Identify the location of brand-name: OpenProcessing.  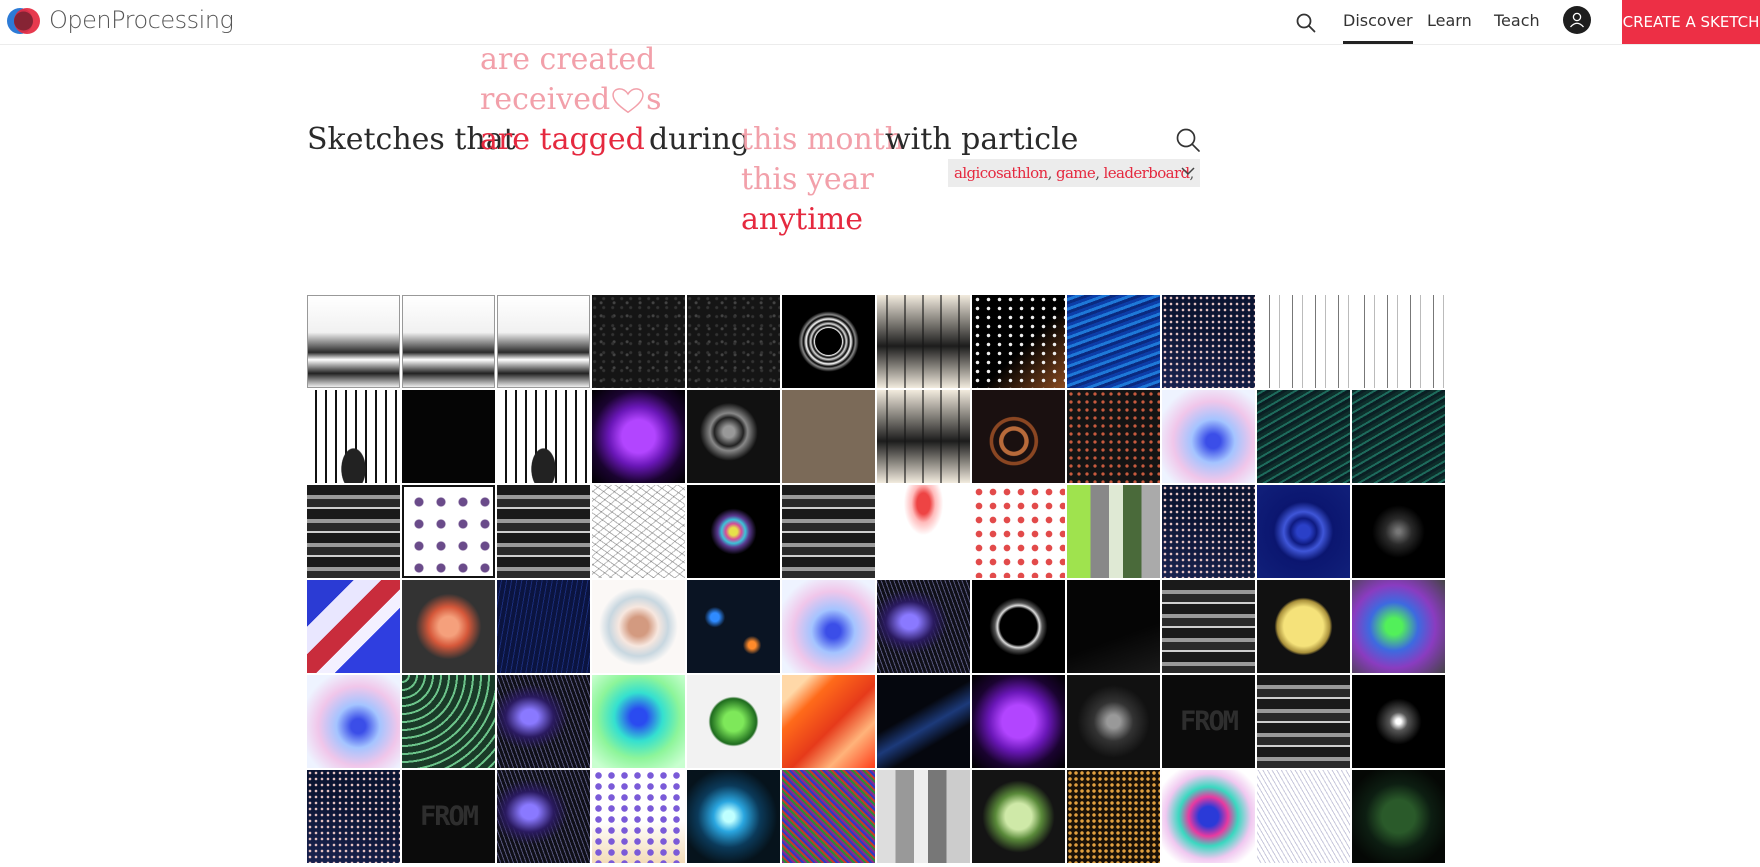
(141, 20).